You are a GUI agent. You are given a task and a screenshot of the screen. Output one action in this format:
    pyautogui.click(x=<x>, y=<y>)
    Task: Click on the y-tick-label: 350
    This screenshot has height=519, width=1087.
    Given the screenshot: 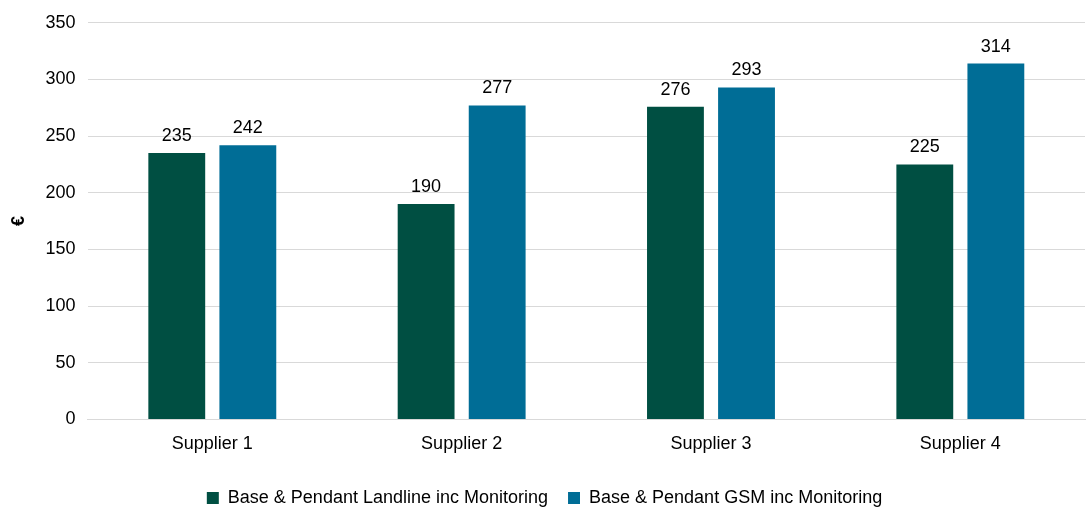 What is the action you would take?
    pyautogui.click(x=60, y=21)
    